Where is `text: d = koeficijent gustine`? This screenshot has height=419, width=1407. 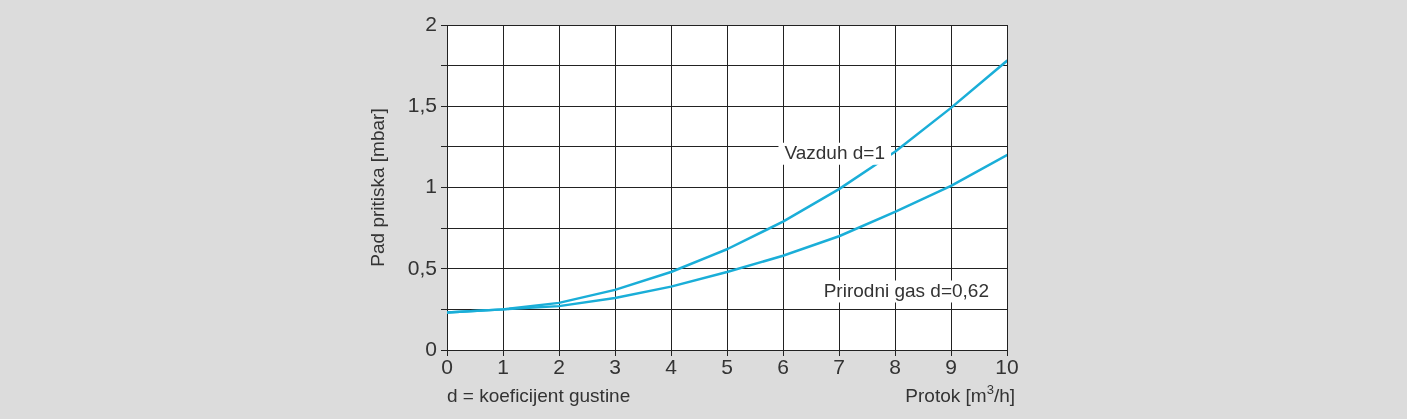
text: d = koeficijent gustine is located at coordinates (539, 396).